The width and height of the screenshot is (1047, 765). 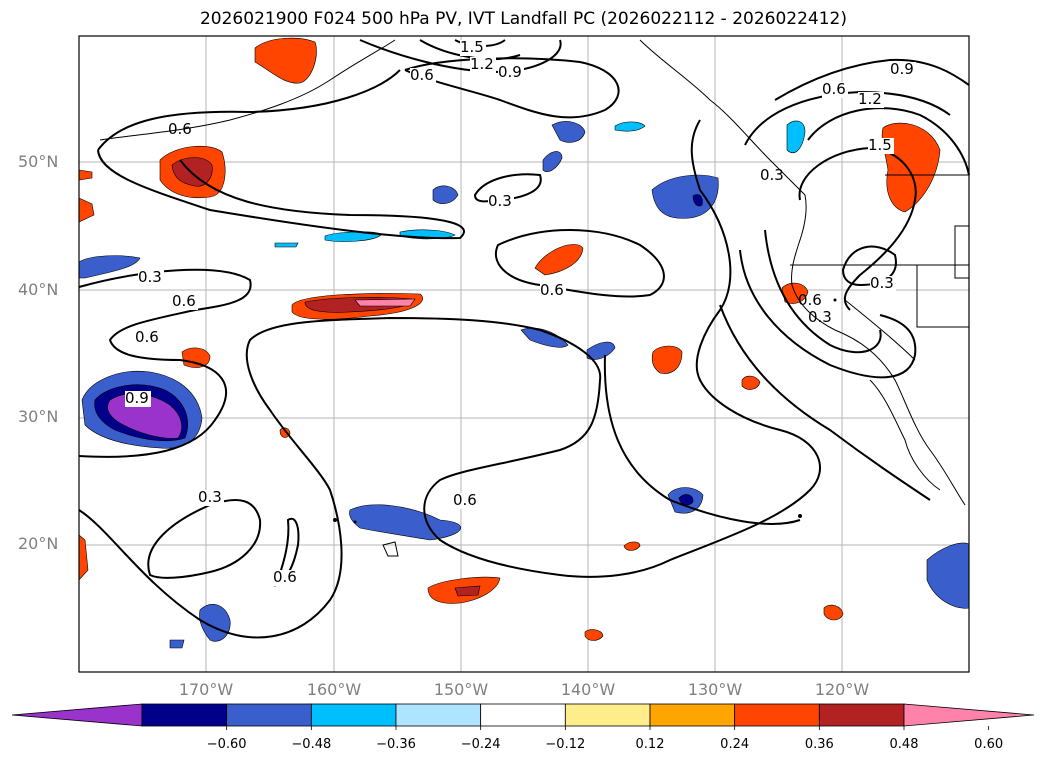 What do you see at coordinates (38, 161) in the screenshot?
I see `lat-tick-label: 50°N` at bounding box center [38, 161].